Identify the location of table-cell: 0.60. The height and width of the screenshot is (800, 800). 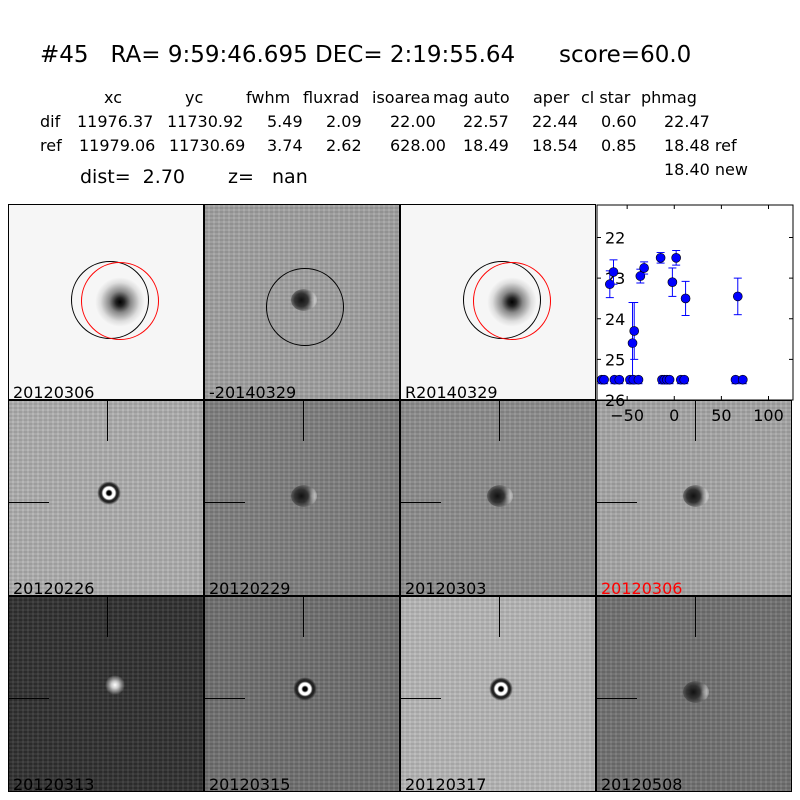
(619, 121).